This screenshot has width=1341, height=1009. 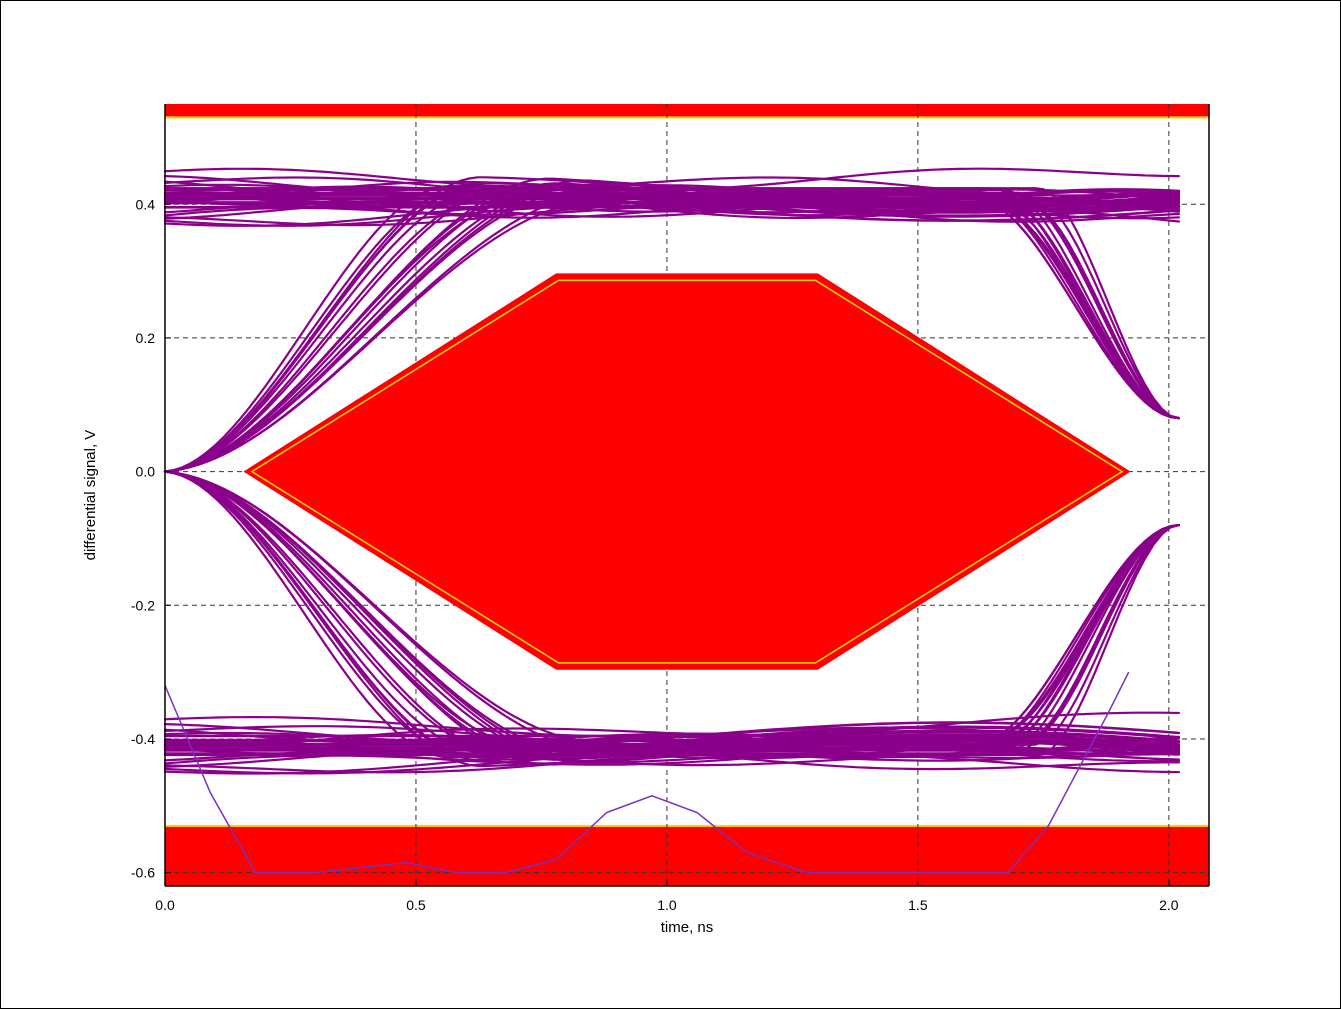 I want to click on x-tick-label: 2.0, so click(x=1169, y=905).